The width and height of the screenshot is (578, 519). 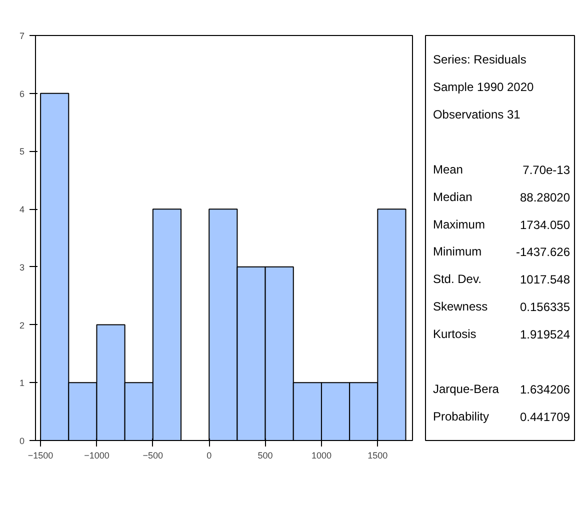 I want to click on y-tick-label: 5, so click(x=22, y=151).